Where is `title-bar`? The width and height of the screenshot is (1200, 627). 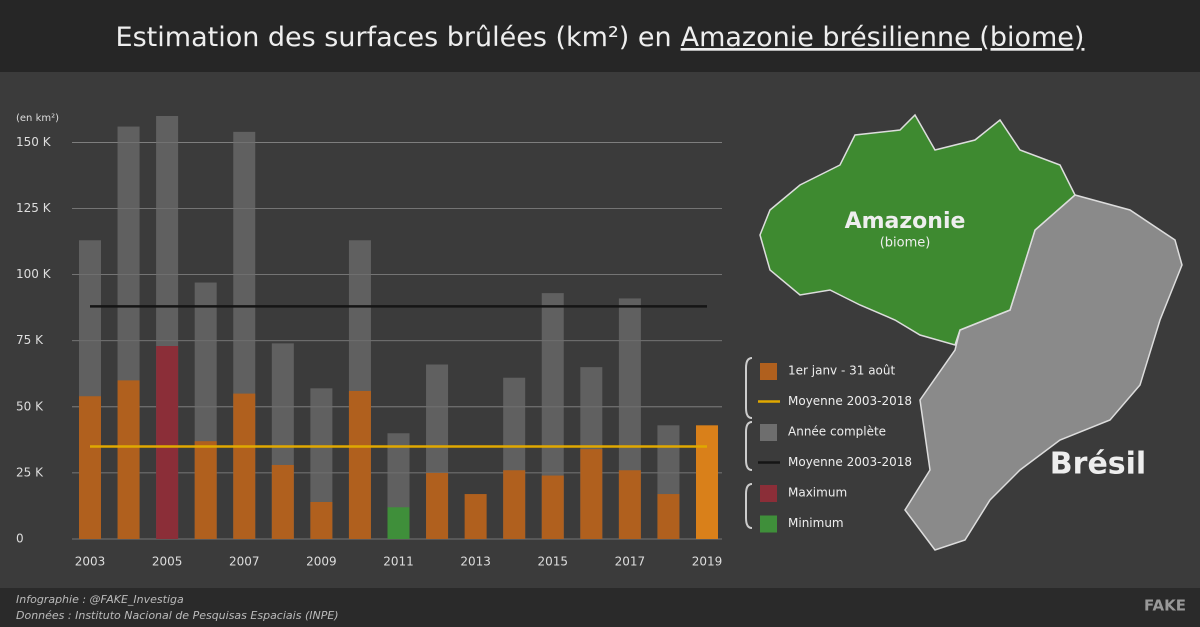 title-bar is located at coordinates (600, 36).